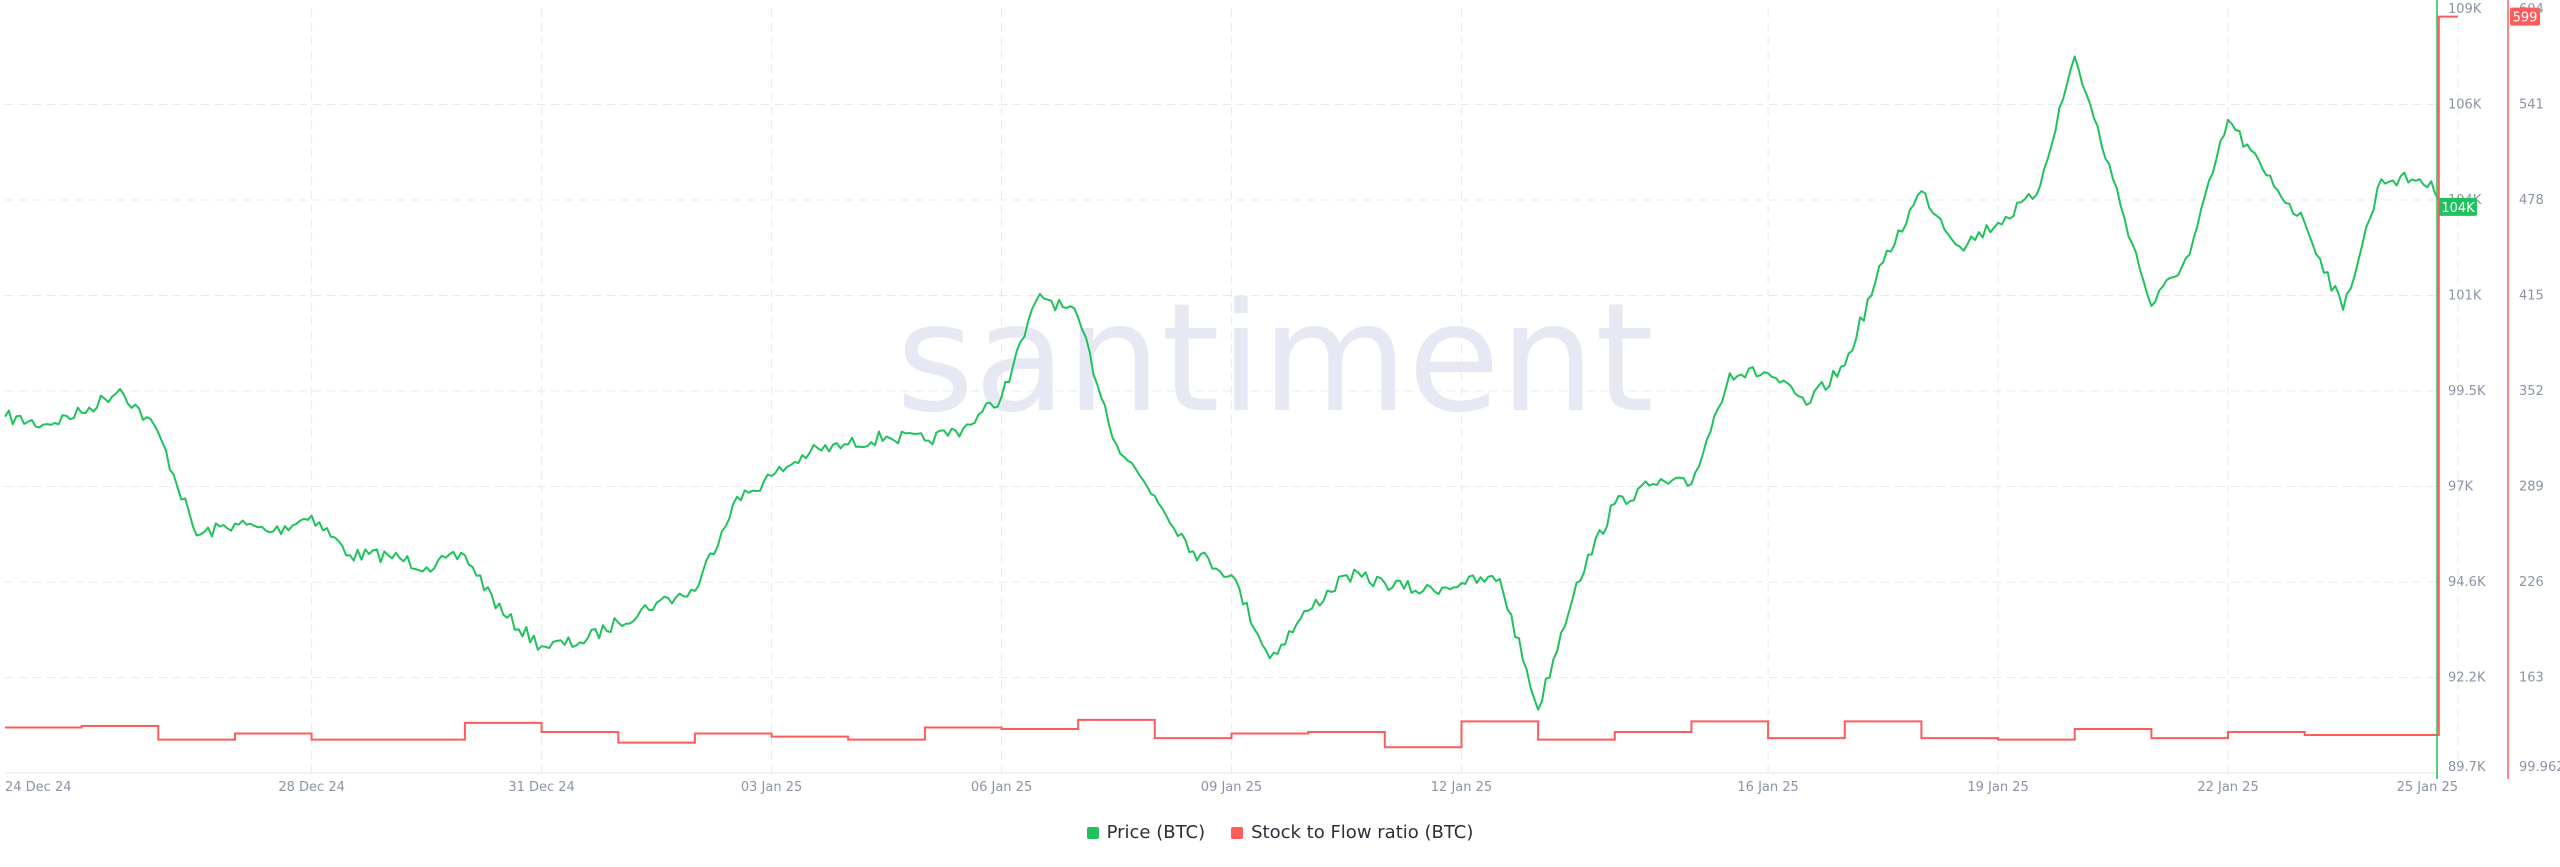  What do you see at coordinates (1237, 832) in the screenshot?
I see `sfr-swatch` at bounding box center [1237, 832].